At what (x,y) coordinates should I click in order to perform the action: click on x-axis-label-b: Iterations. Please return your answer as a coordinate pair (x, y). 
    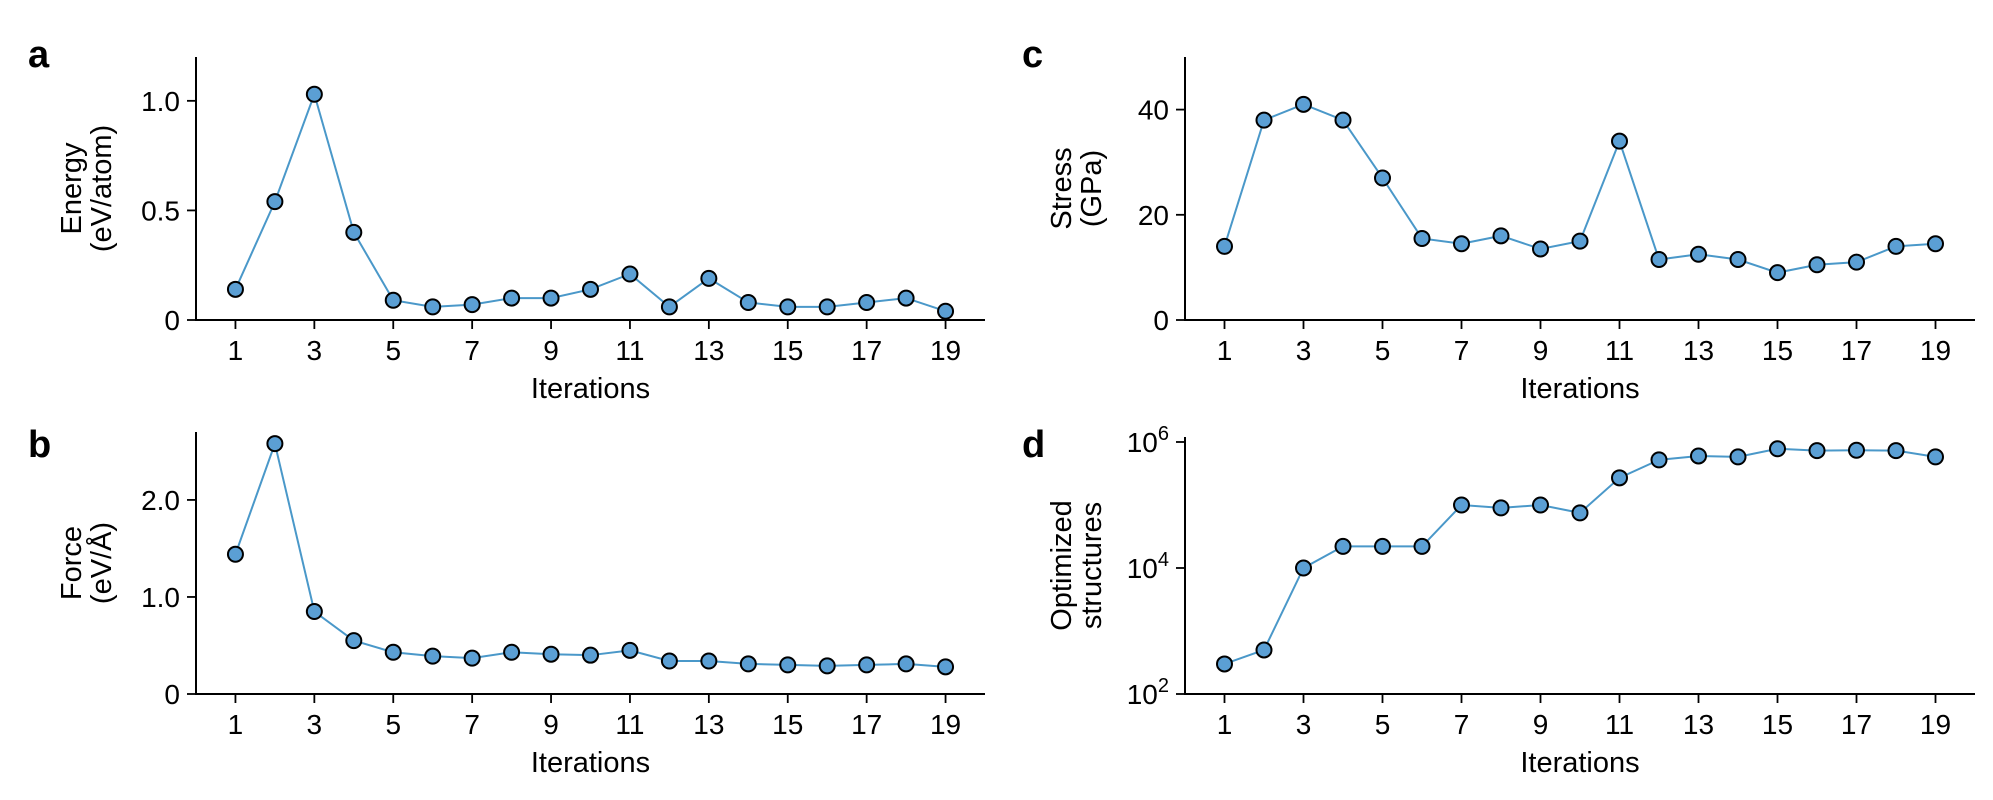
    Looking at the image, I should click on (590, 763).